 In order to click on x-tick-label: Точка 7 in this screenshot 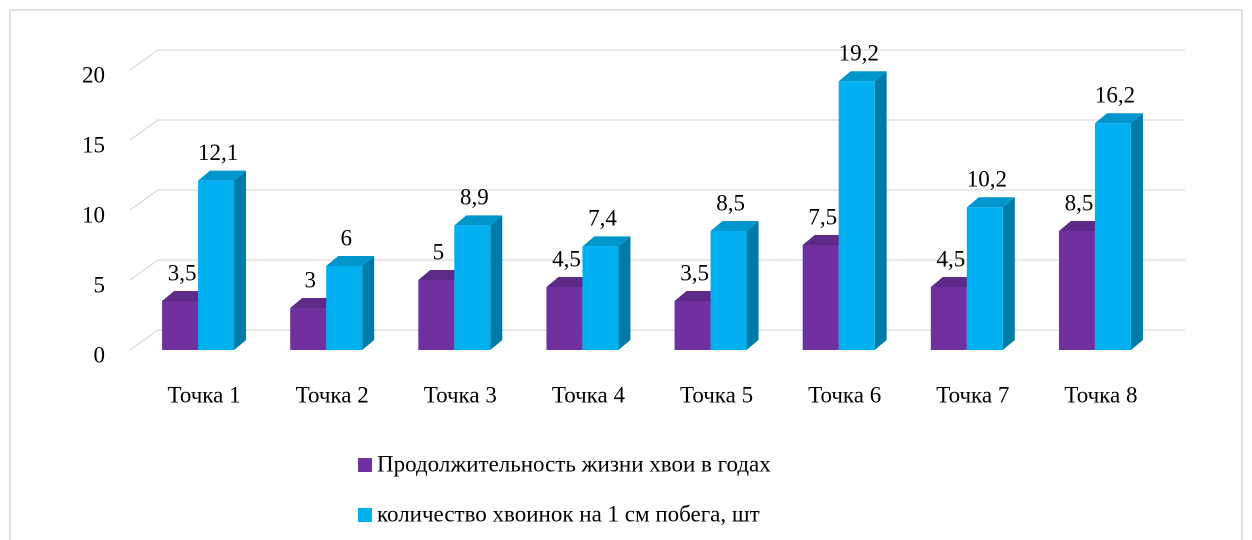, I will do `click(972, 394)`.